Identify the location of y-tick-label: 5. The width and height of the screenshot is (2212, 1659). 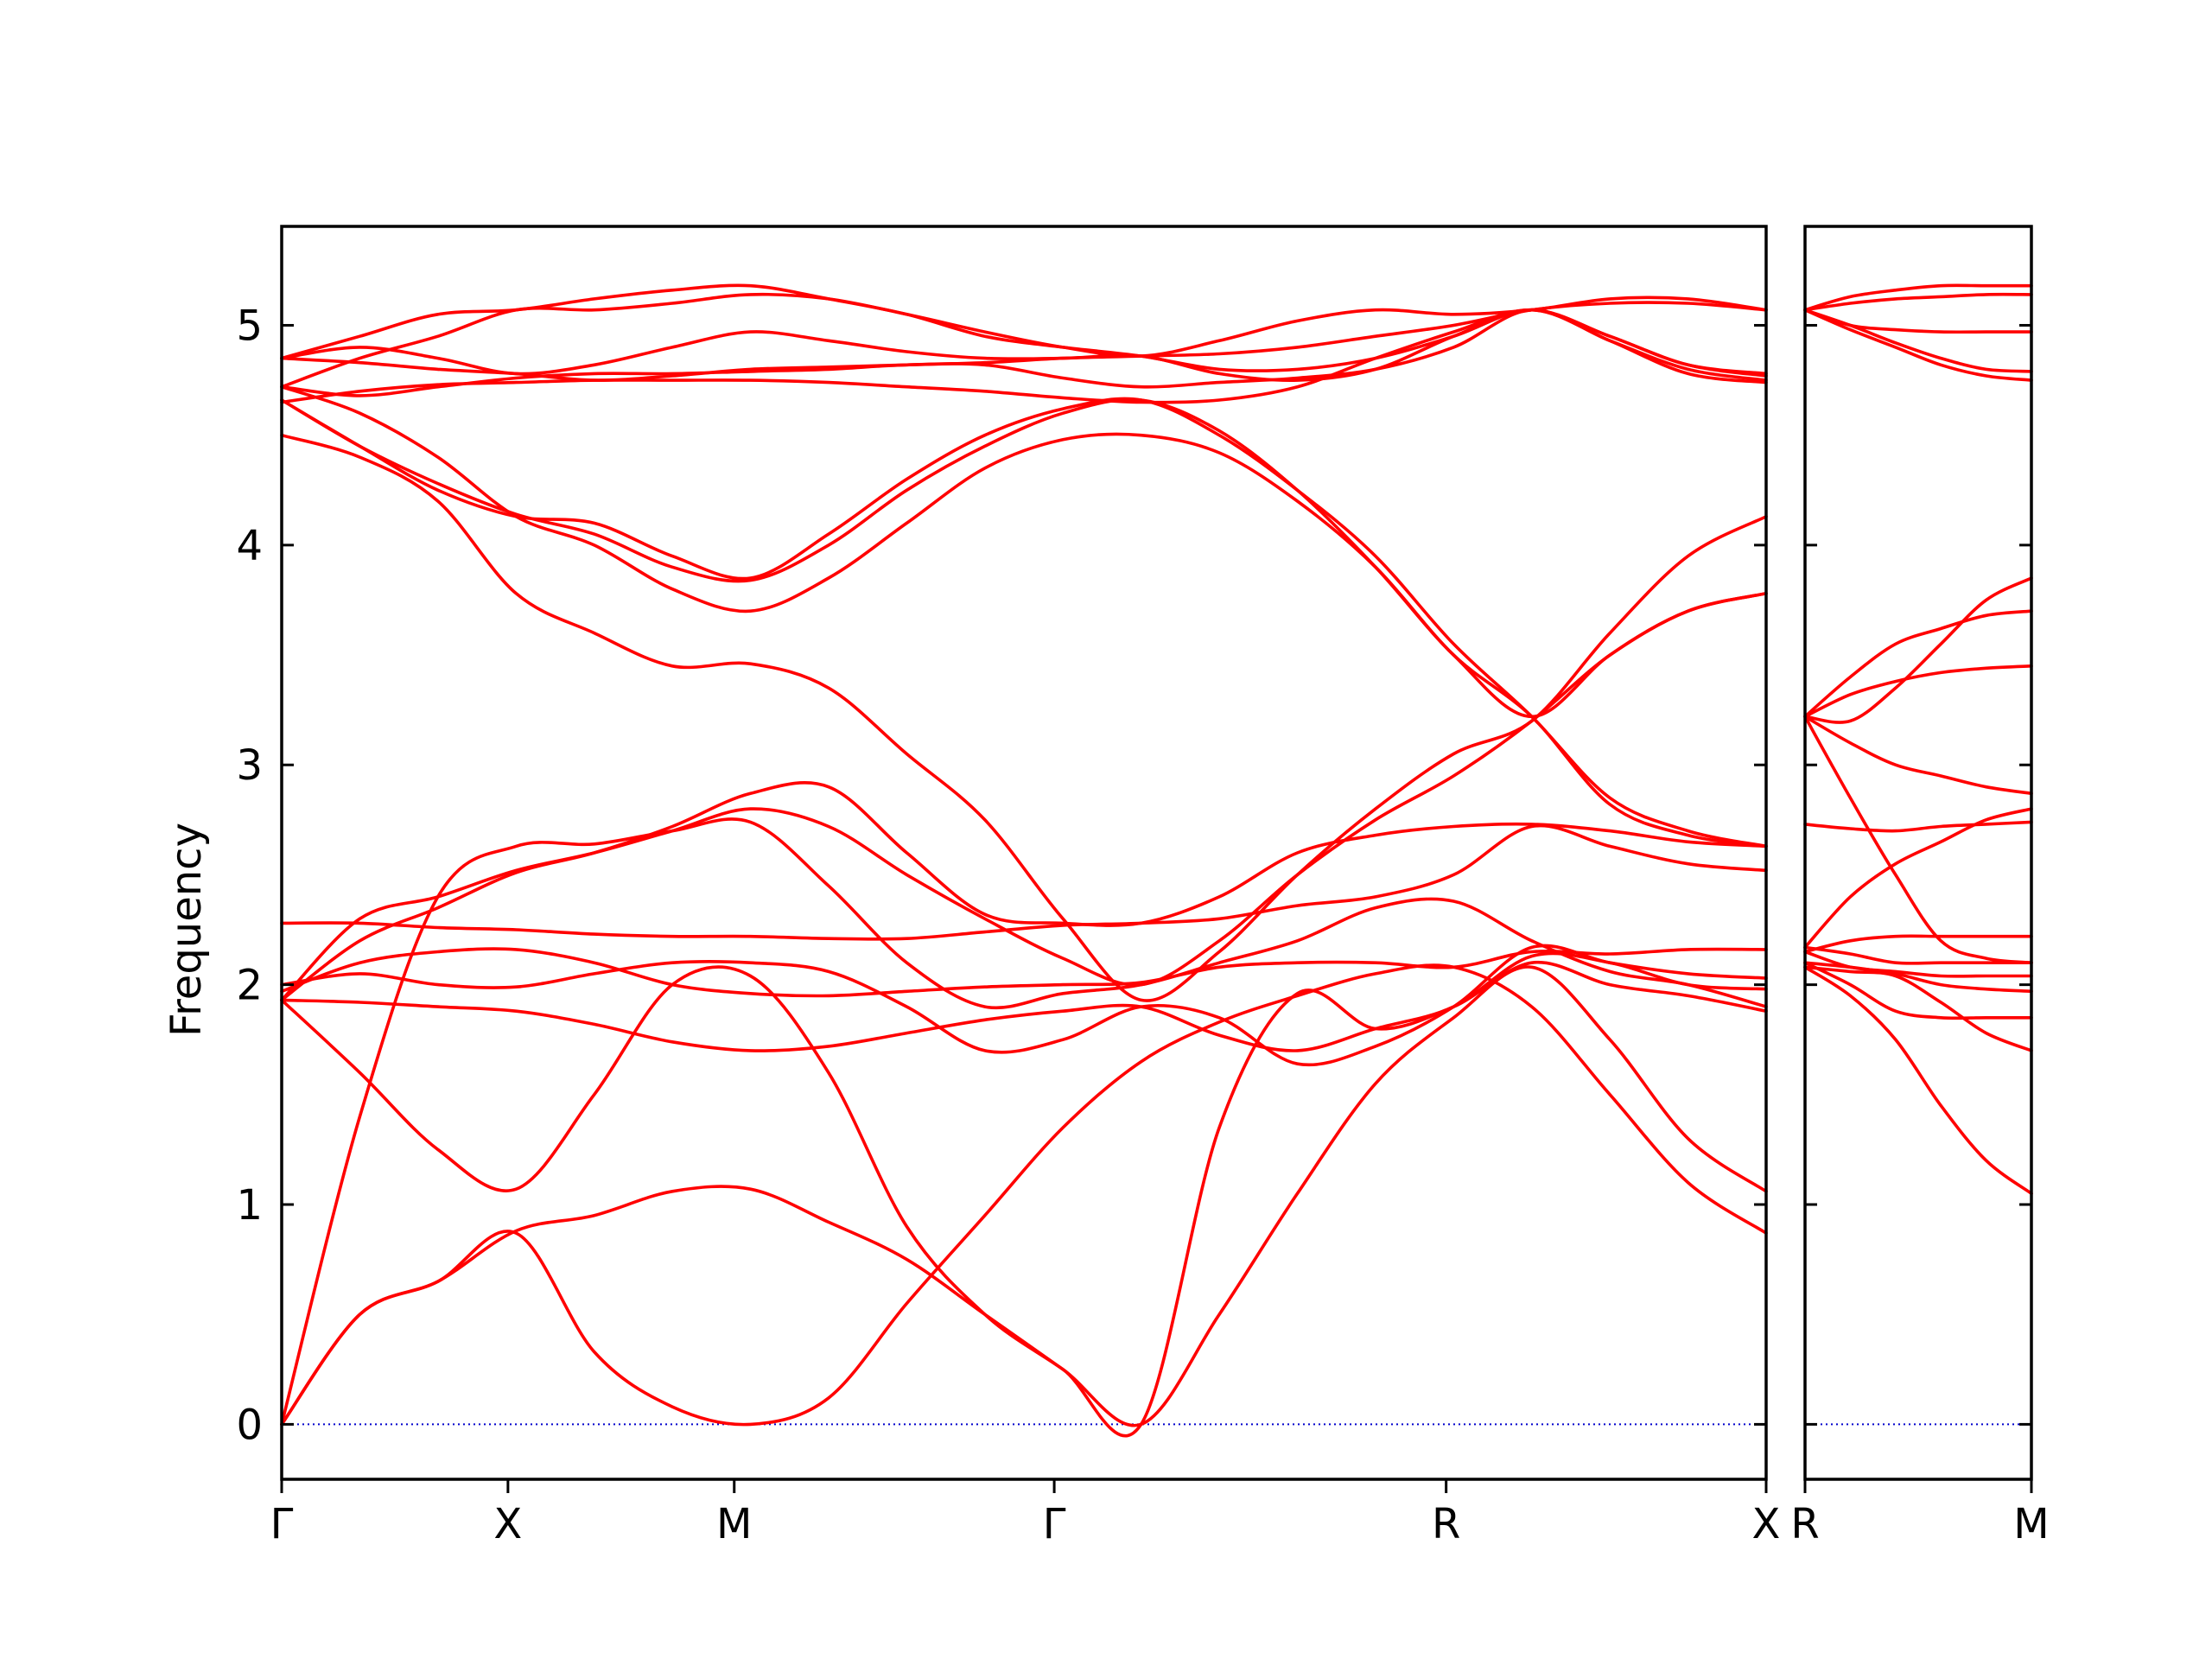
(249, 326).